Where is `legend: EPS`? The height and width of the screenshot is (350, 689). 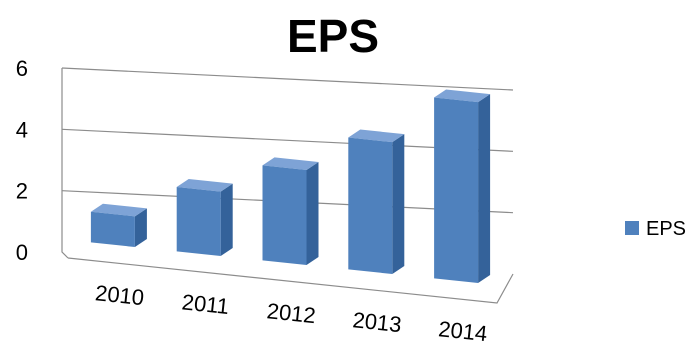 legend: EPS is located at coordinates (655, 229).